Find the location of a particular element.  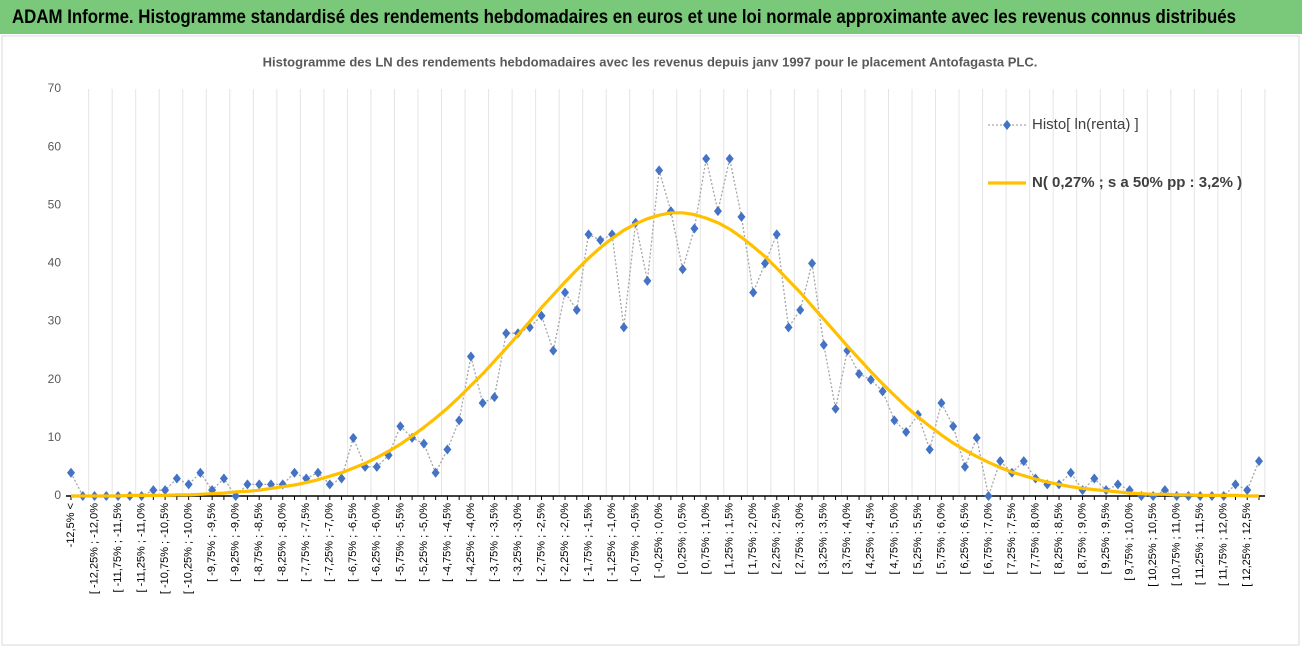

x-tick-label: [ -11,75% ; -11,5% is located at coordinates (118, 548).